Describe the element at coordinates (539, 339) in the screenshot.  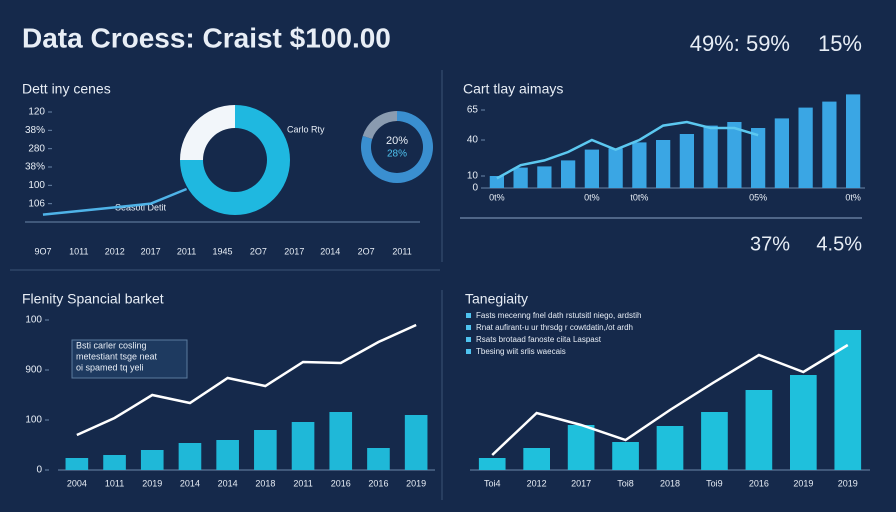
I see `legend-text: Rsats brotaad fanoste ciita Laspast` at that location.